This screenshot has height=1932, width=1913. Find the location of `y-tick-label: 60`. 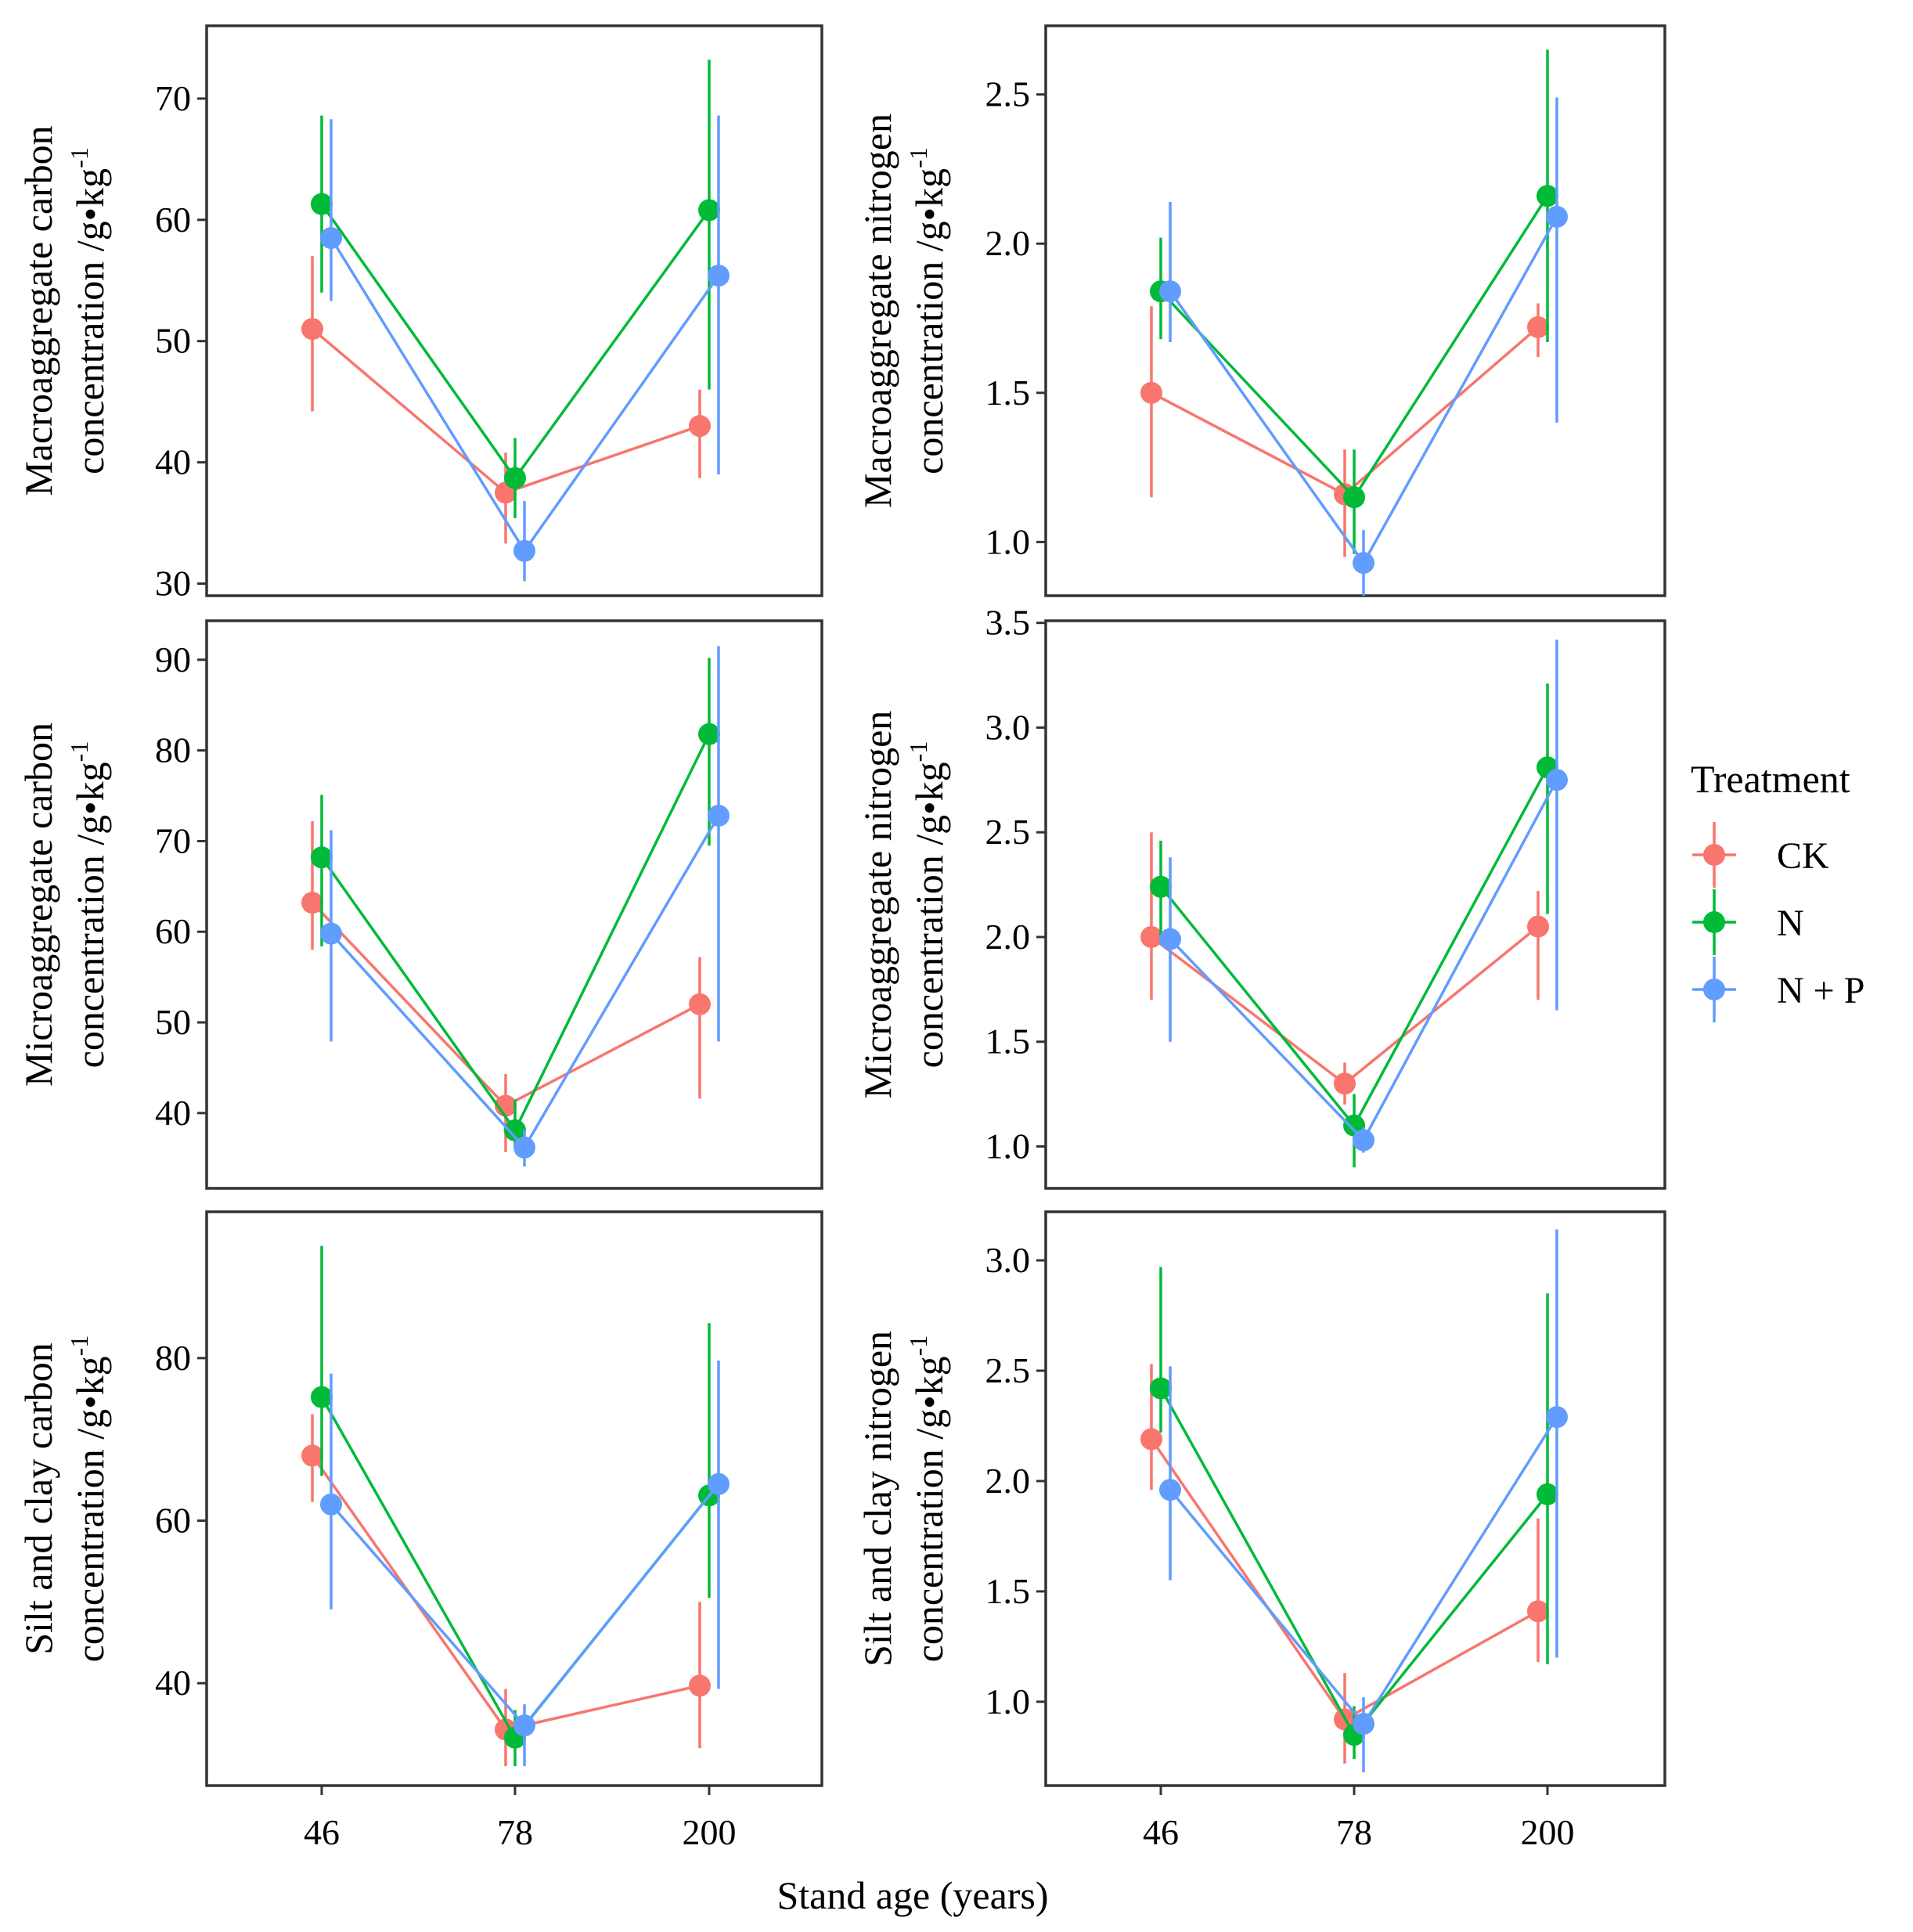

y-tick-label: 60 is located at coordinates (173, 1521).